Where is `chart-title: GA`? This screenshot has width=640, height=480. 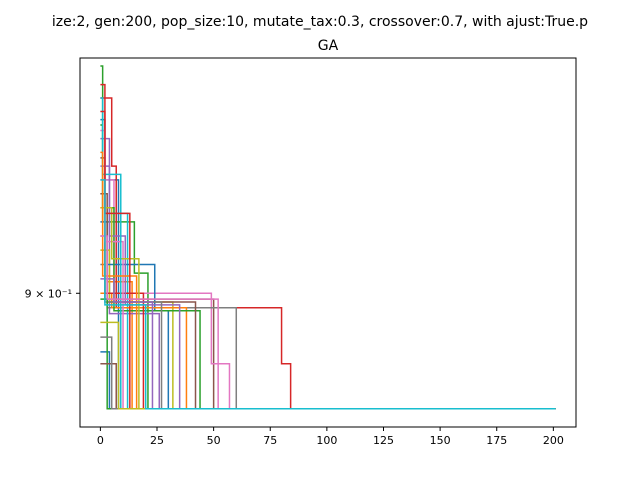 chart-title: GA is located at coordinates (328, 46).